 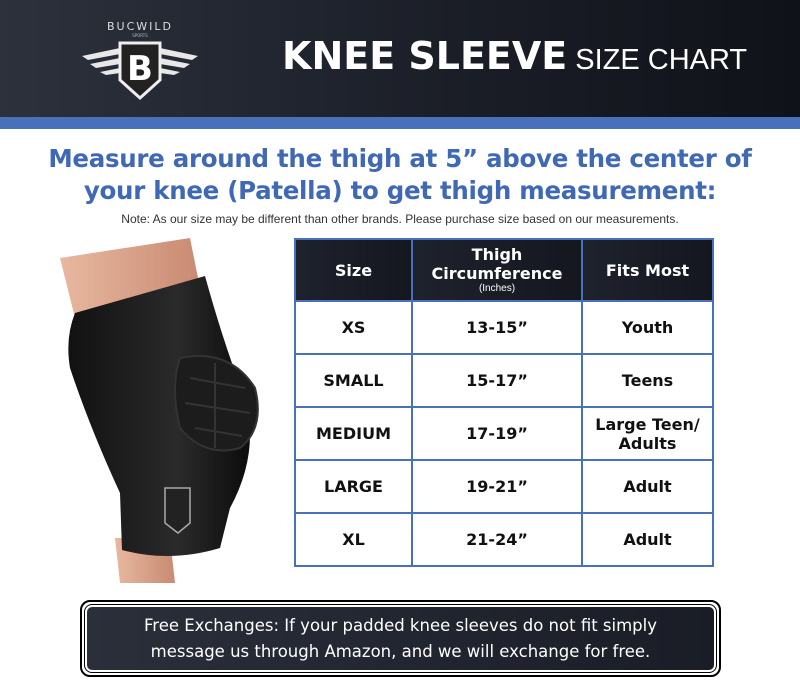 What do you see at coordinates (497, 380) in the screenshot?
I see `cell-thigh: 15-17”` at bounding box center [497, 380].